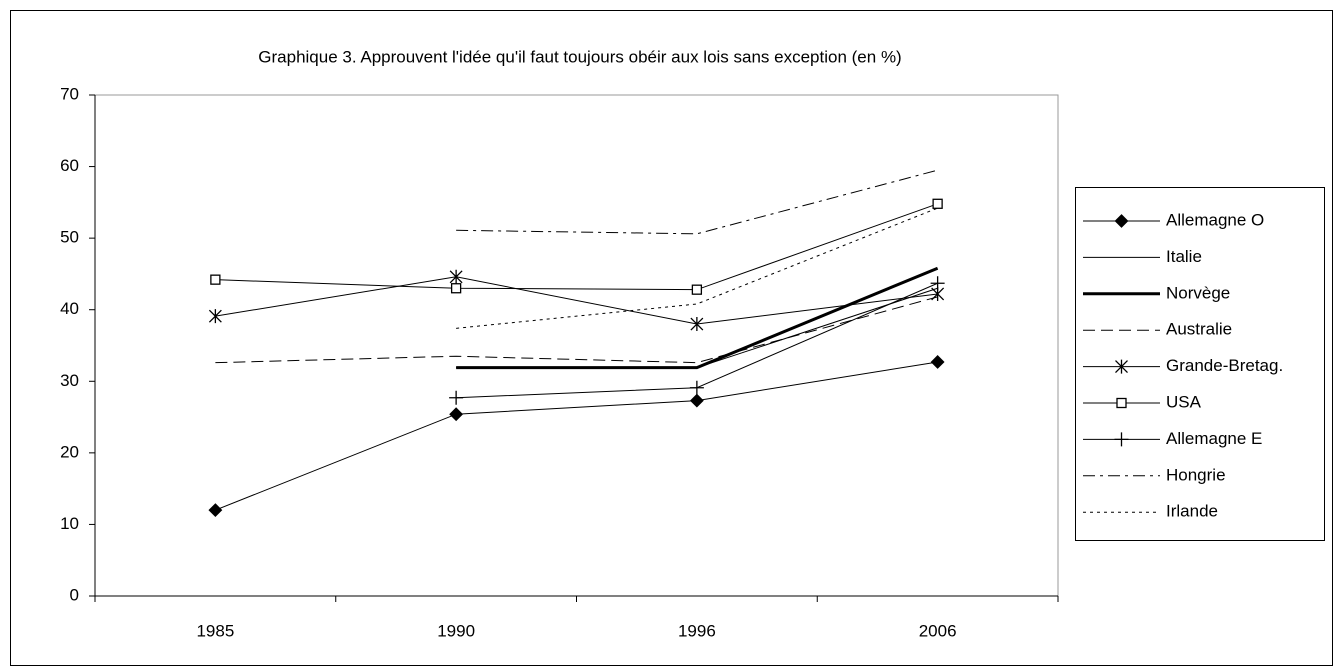  What do you see at coordinates (1184, 401) in the screenshot?
I see `legend-label: USA` at bounding box center [1184, 401].